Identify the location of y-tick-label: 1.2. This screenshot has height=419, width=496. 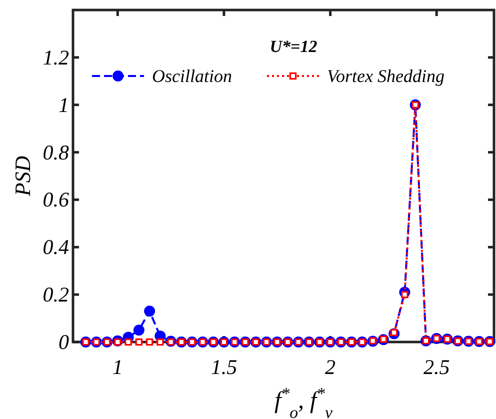
(56, 57).